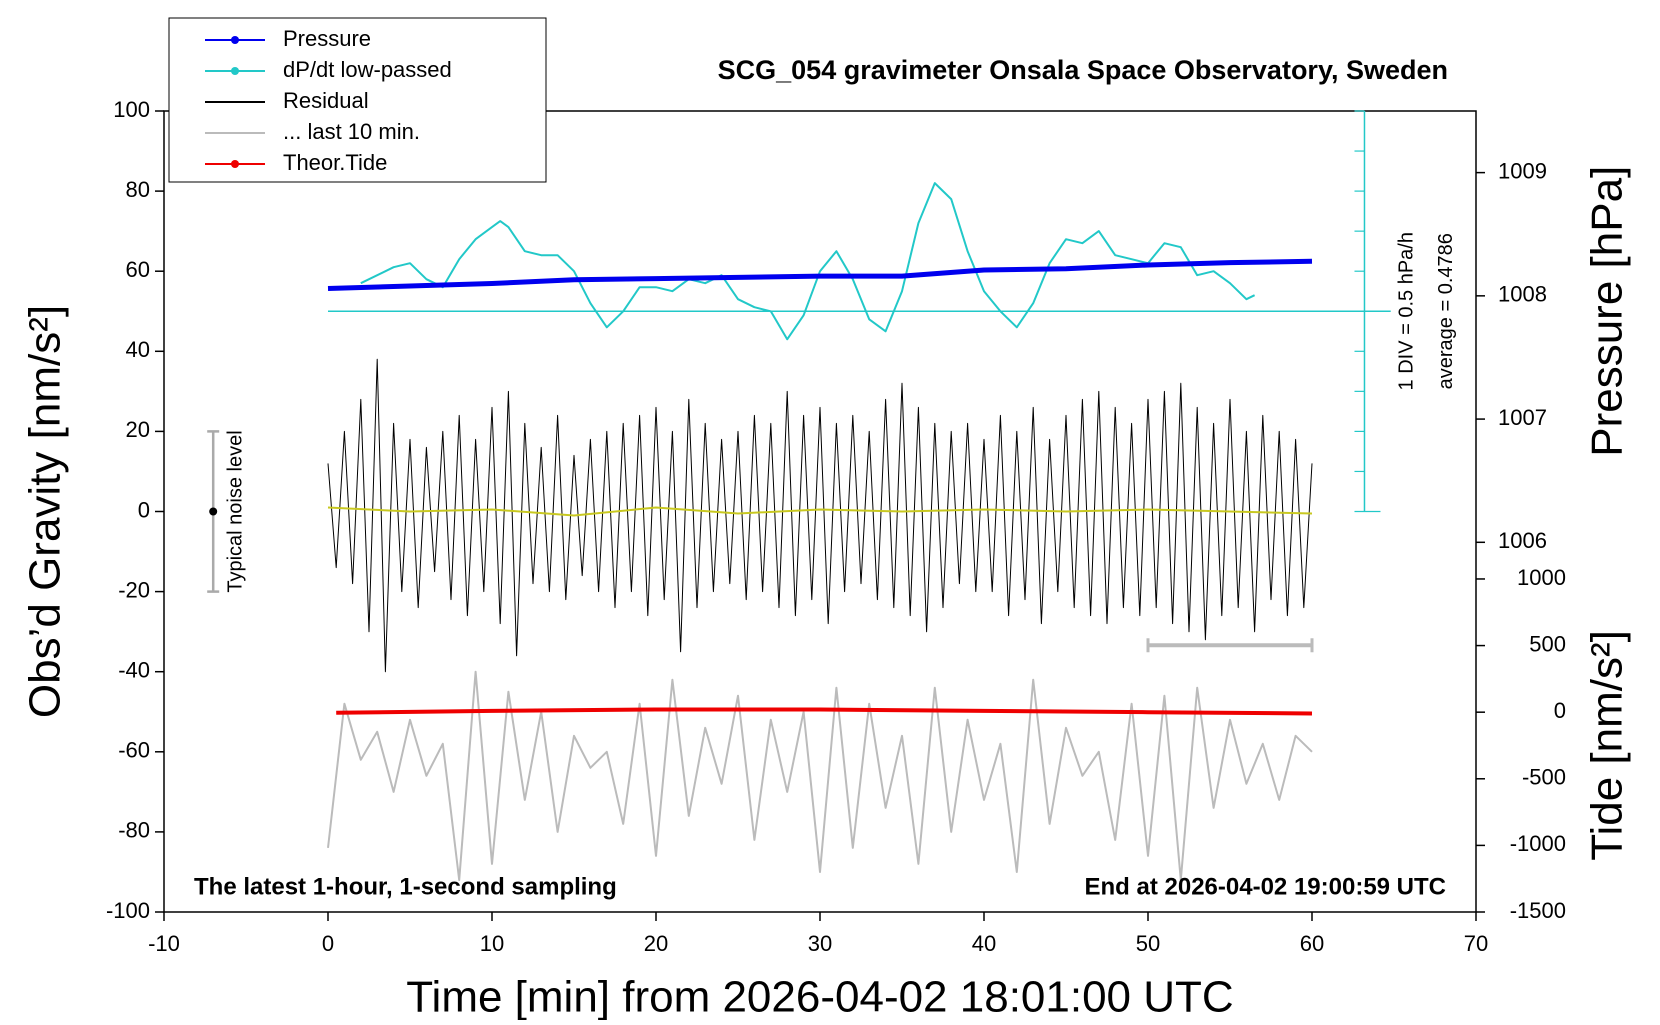 This screenshot has height=1025, width=1660. What do you see at coordinates (1538, 843) in the screenshot?
I see `y3-tick-label: -1000` at bounding box center [1538, 843].